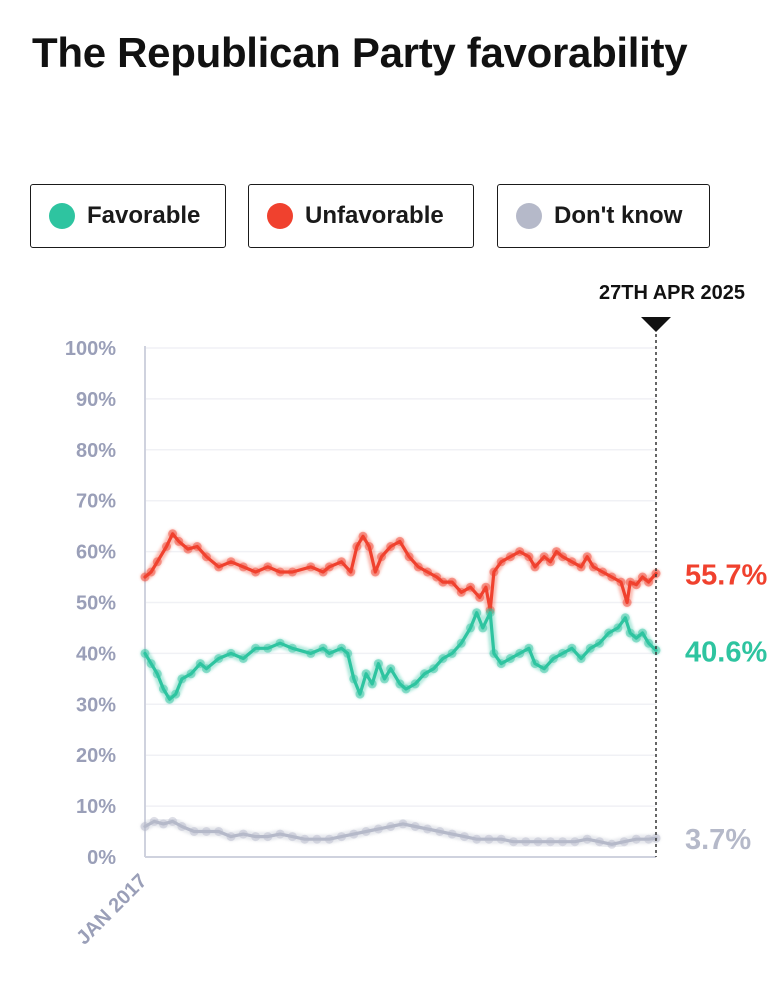 The height and width of the screenshot is (1000, 776). I want to click on y-tick-label: 60%, so click(96, 553).